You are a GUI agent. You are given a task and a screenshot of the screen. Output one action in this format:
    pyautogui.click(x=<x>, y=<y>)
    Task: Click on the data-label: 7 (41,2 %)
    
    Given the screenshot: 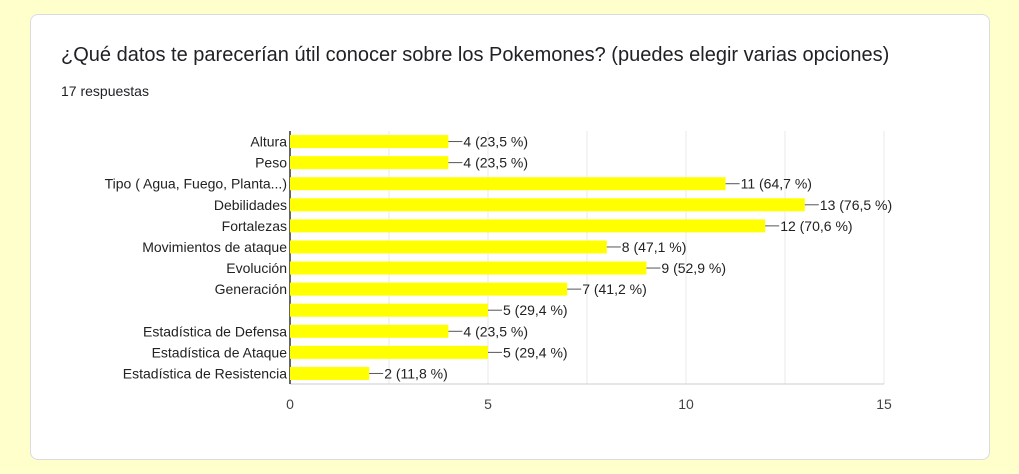 What is the action you would take?
    pyautogui.click(x=614, y=289)
    